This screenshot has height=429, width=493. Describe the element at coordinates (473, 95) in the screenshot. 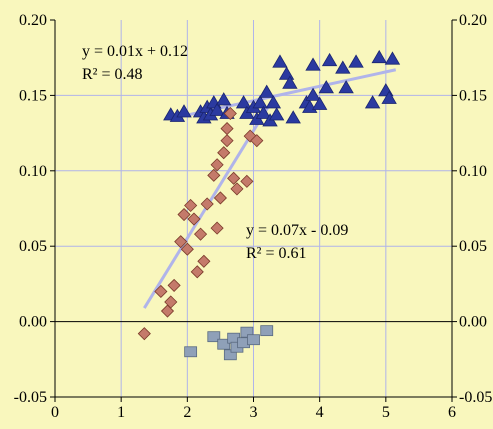

I see `y-tick-label-right: 0.15` at that location.